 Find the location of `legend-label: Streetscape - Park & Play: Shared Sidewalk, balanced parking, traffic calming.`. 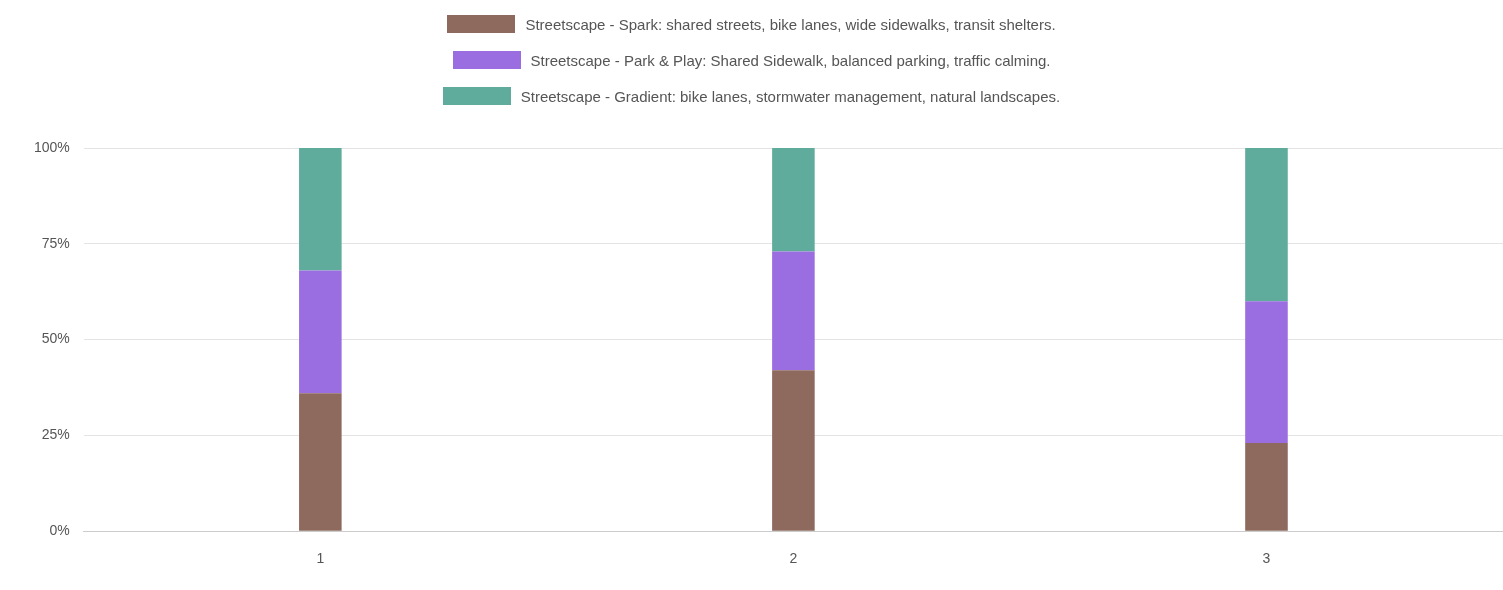

legend-label: Streetscape - Park & Play: Shared Sidewalk, balanced parking, traffic calming. is located at coordinates (790, 60).